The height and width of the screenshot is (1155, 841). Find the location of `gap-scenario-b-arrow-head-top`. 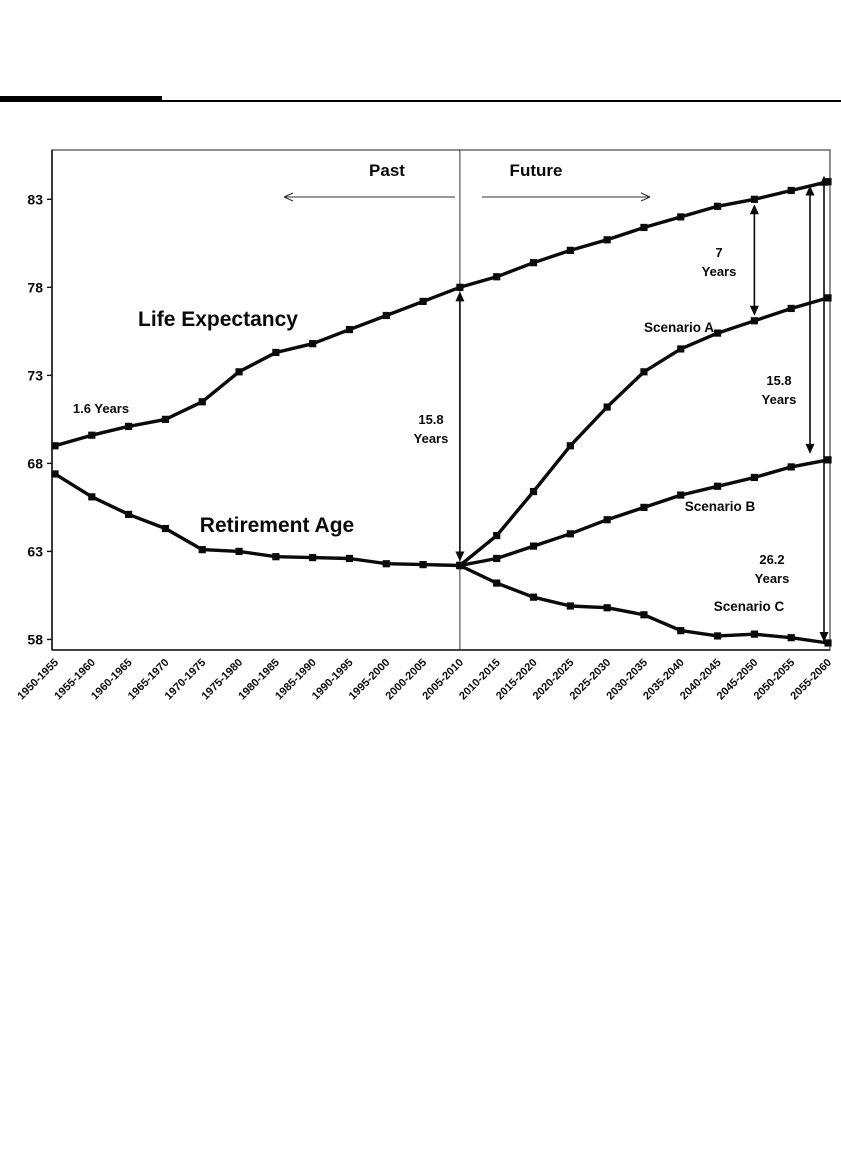

gap-scenario-b-arrow-head-top is located at coordinates (810, 190).